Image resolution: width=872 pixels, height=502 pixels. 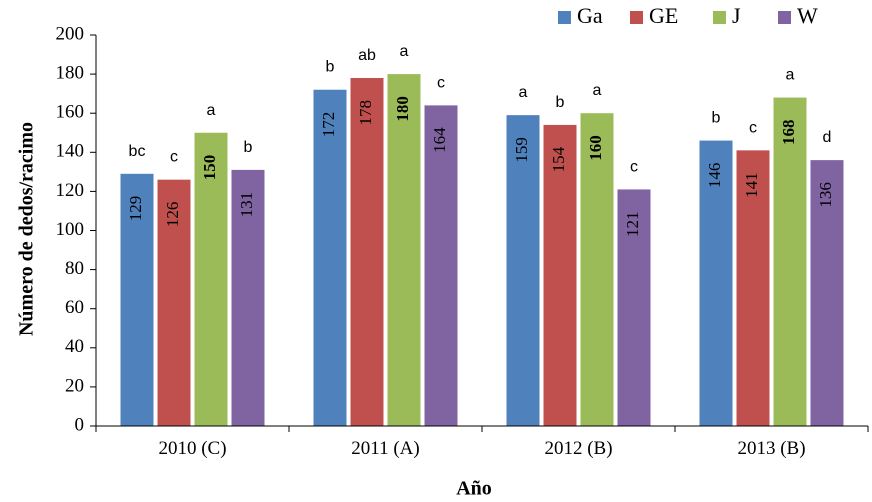 I want to click on y-tick-label: 200, so click(x=70, y=33).